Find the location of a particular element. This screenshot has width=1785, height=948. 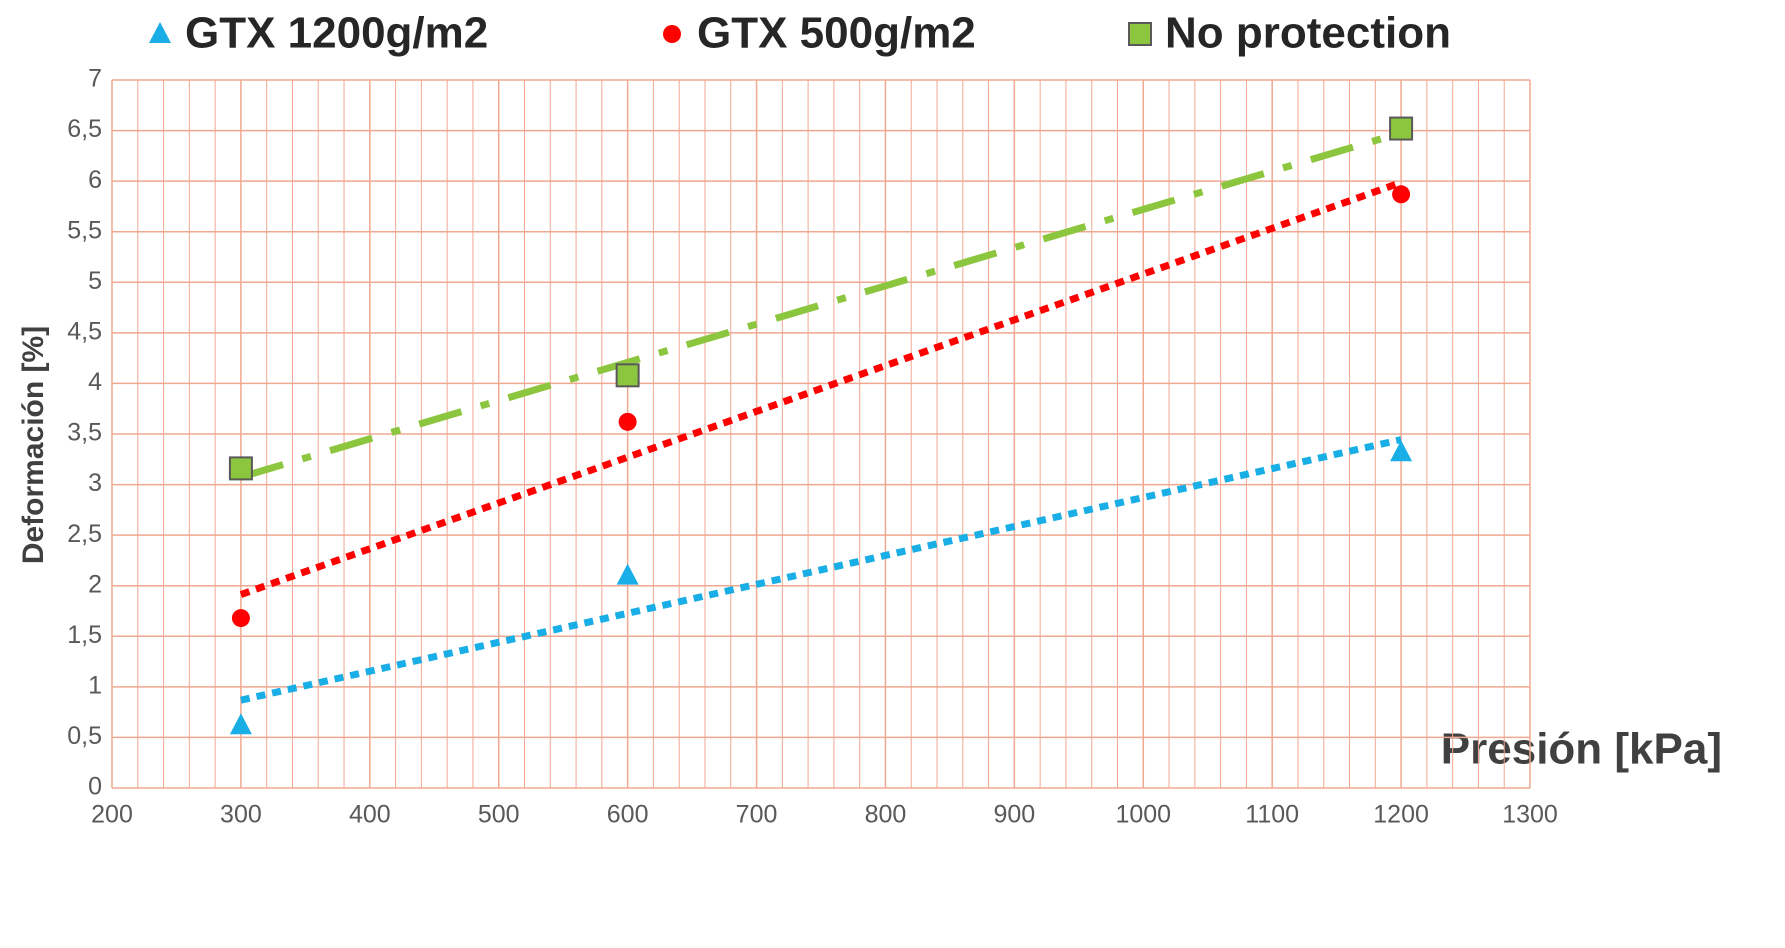

y-tick-label: 3 is located at coordinates (95, 483).